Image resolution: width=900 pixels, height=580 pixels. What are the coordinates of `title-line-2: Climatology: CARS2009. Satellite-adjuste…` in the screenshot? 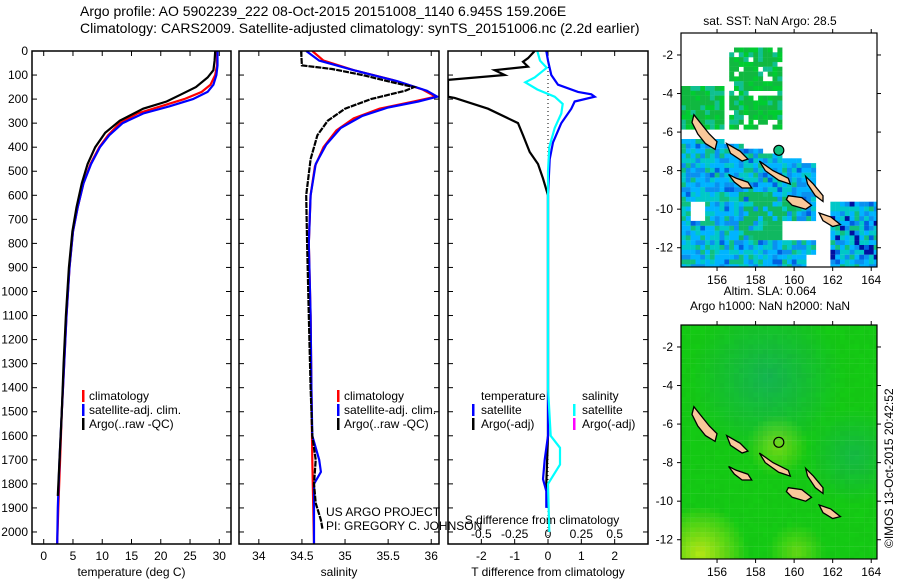 It's located at (360, 28).